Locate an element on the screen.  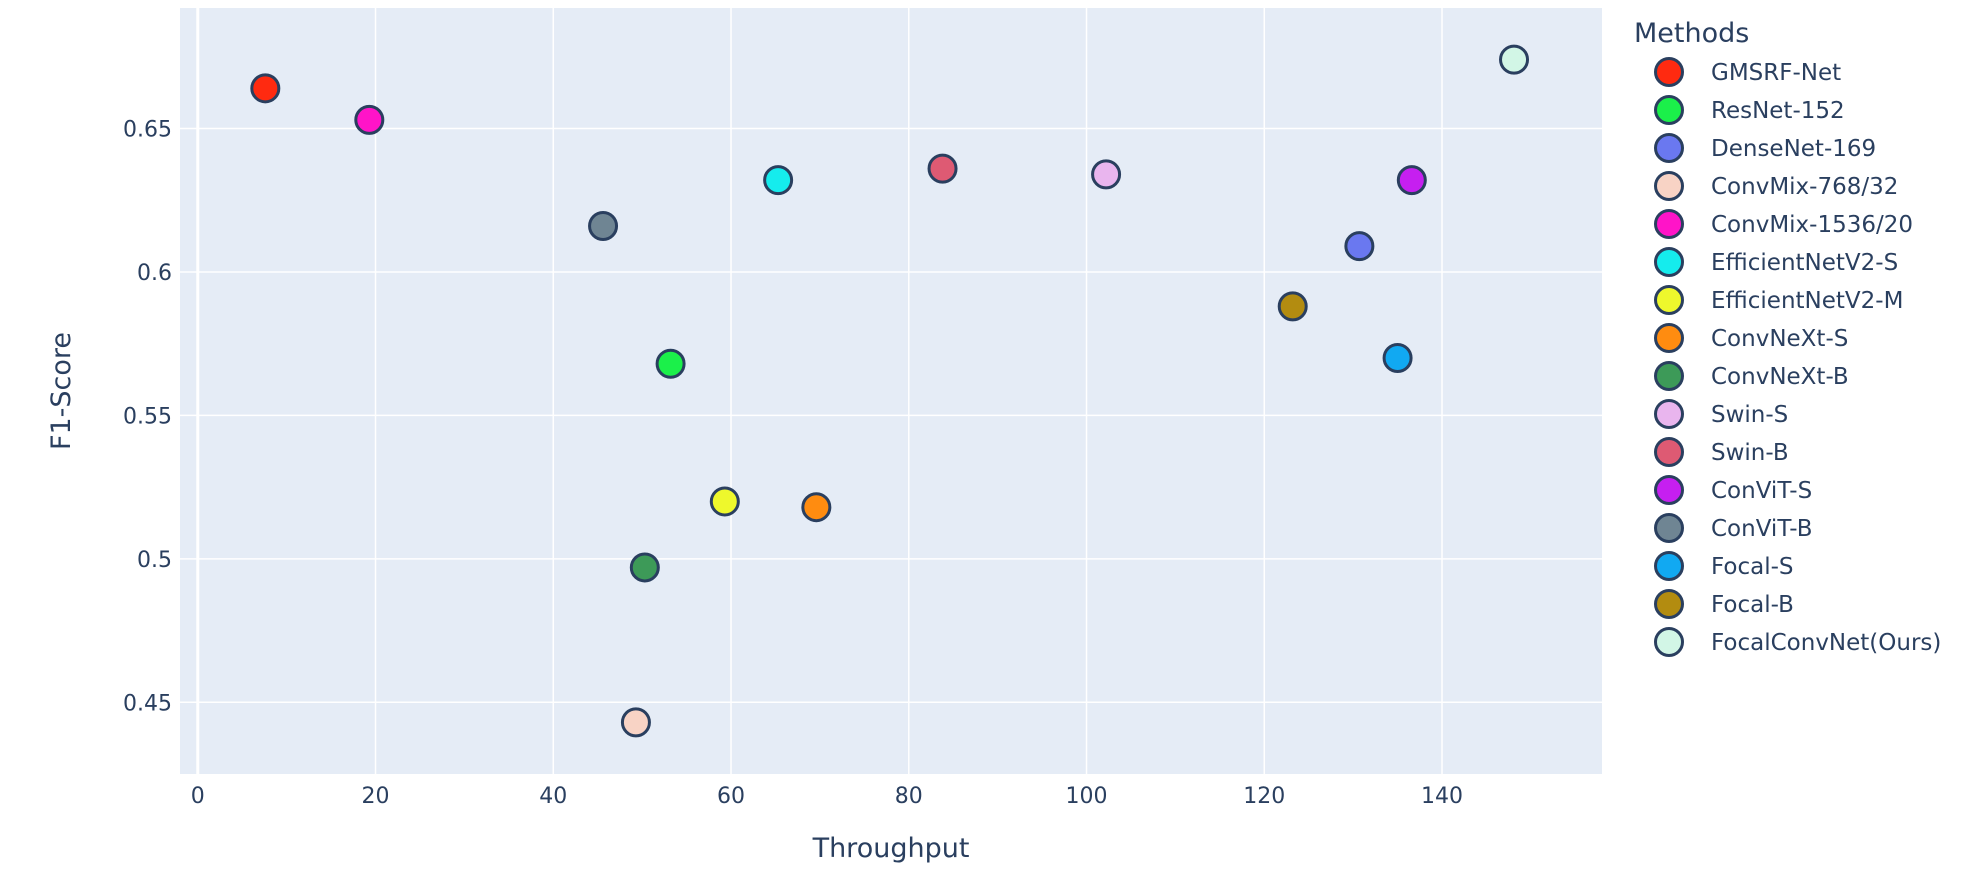
legend-item: Focal-S is located at coordinates (1724, 566).